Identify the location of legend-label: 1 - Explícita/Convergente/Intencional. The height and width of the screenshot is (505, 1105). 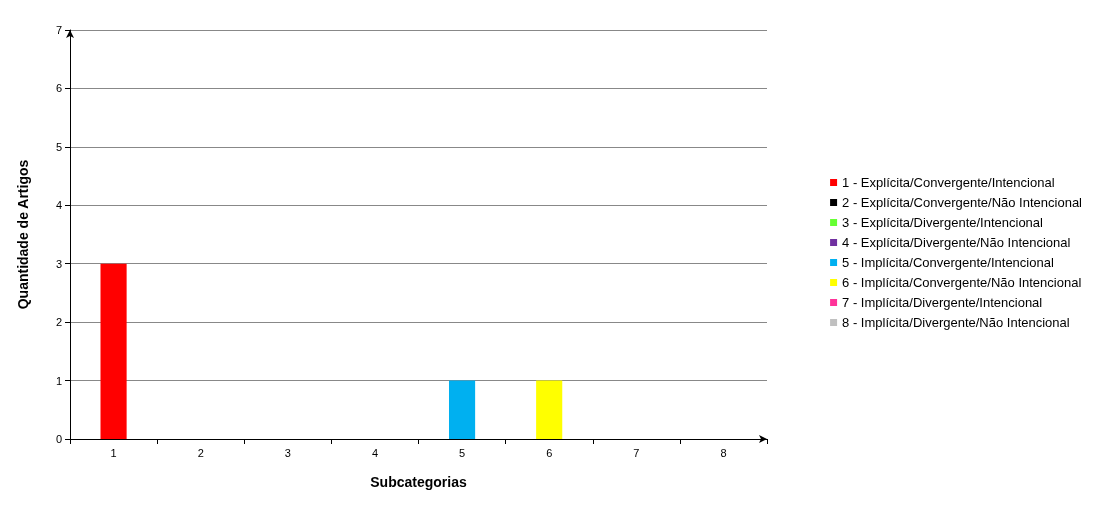
(948, 182).